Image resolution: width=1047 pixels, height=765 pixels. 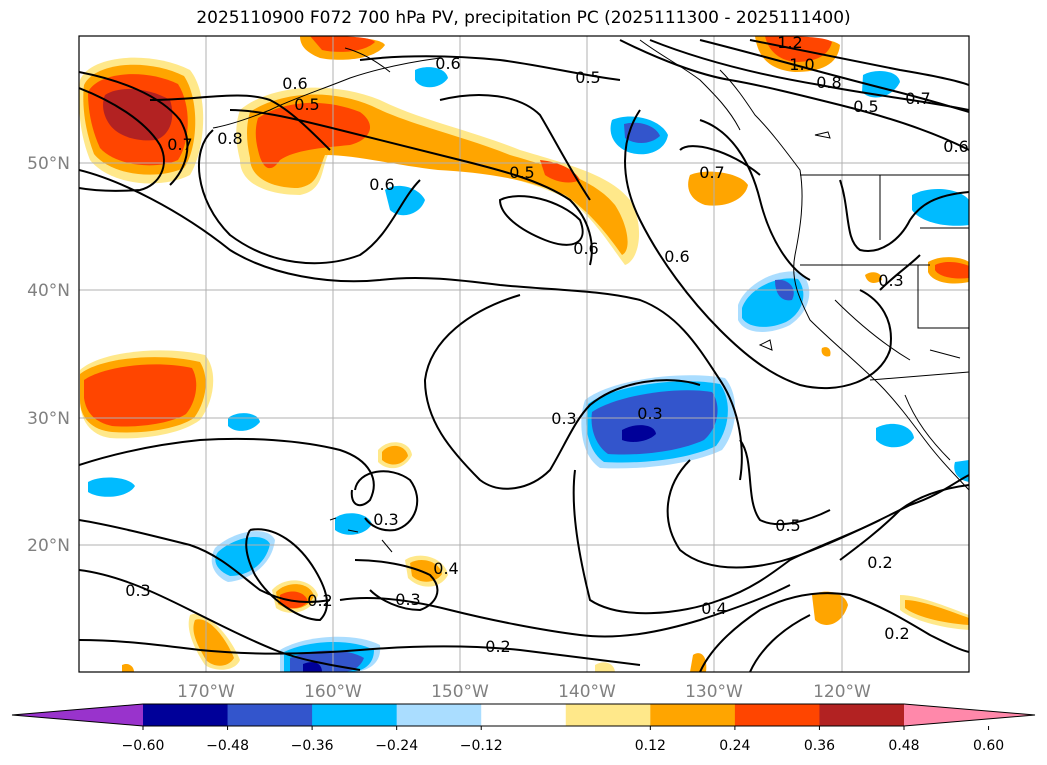 What do you see at coordinates (227, 746) in the screenshot?
I see `colorbar-tick-label: −0.48` at bounding box center [227, 746].